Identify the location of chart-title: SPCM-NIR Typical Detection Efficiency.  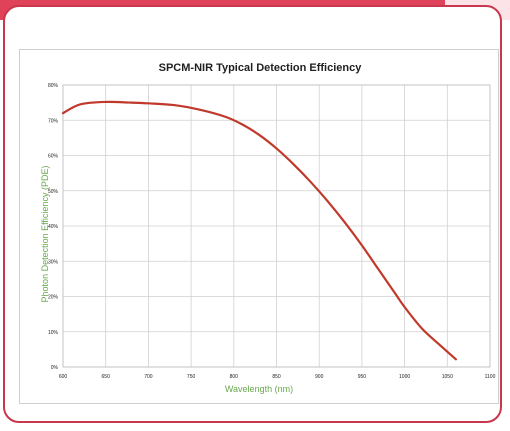
(261, 68).